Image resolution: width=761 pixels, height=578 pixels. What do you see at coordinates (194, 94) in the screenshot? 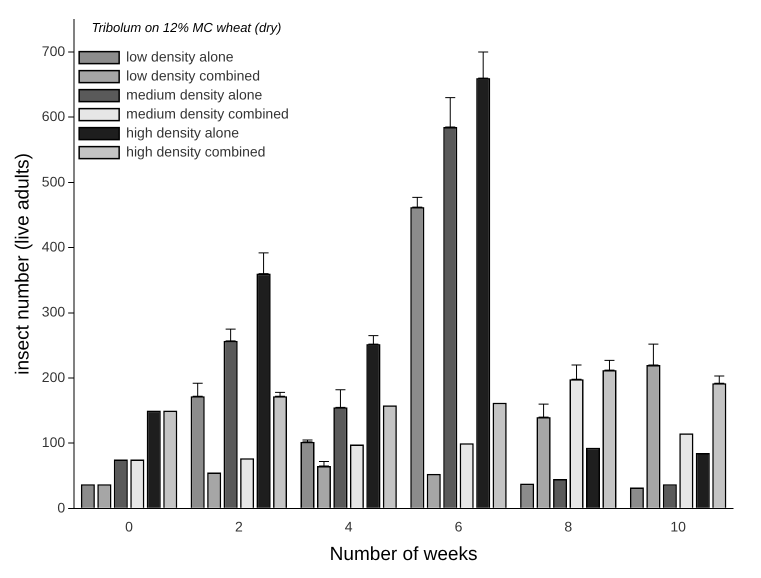
I see `legend-label: medium density alone` at bounding box center [194, 94].